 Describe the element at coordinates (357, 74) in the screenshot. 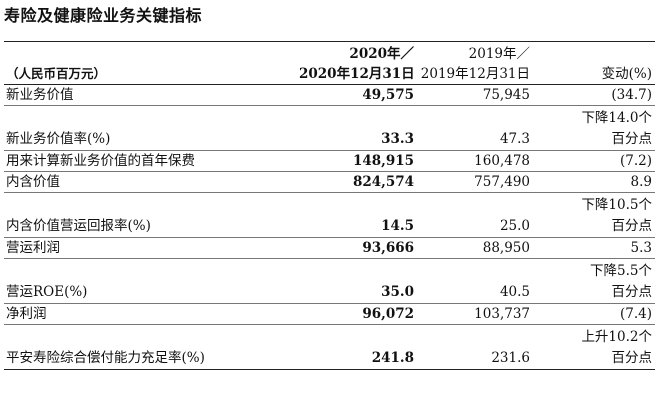

I see `header-2020-line2: 2020年12月31日` at that location.